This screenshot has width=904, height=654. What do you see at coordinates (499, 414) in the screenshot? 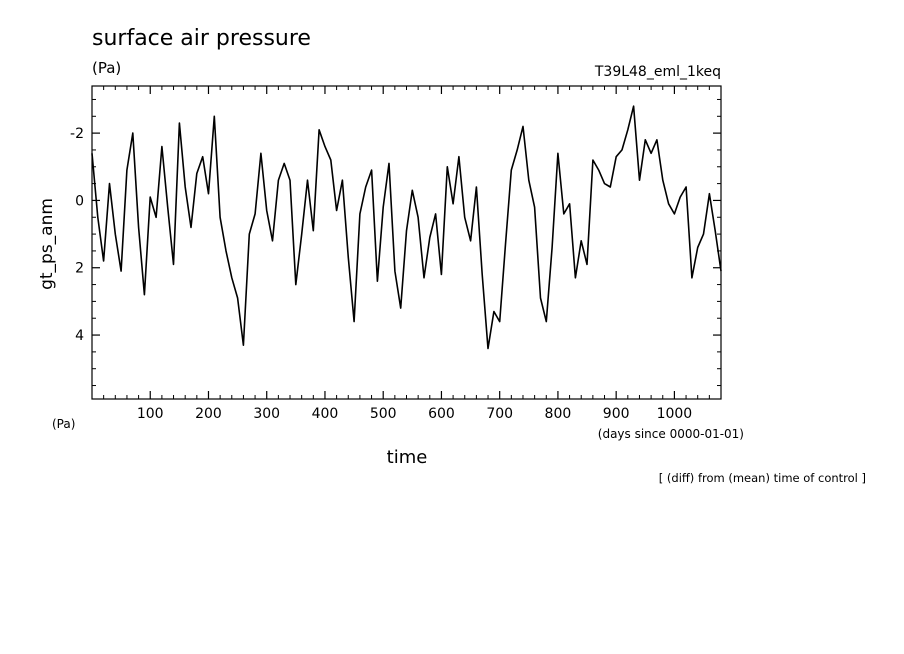
I see `x-tick-label: 700` at bounding box center [499, 414].